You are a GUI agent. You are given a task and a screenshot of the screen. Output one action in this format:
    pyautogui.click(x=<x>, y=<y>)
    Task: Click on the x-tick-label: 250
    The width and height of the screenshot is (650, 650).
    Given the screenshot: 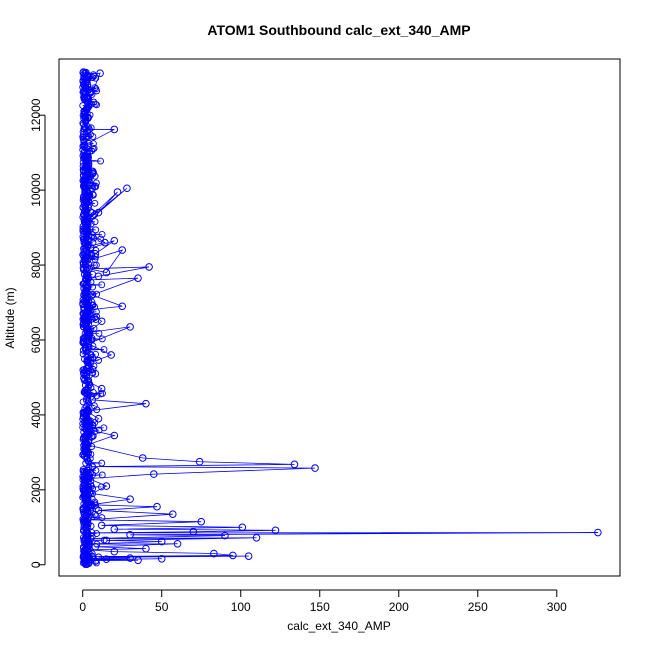 What is the action you would take?
    pyautogui.click(x=478, y=607)
    